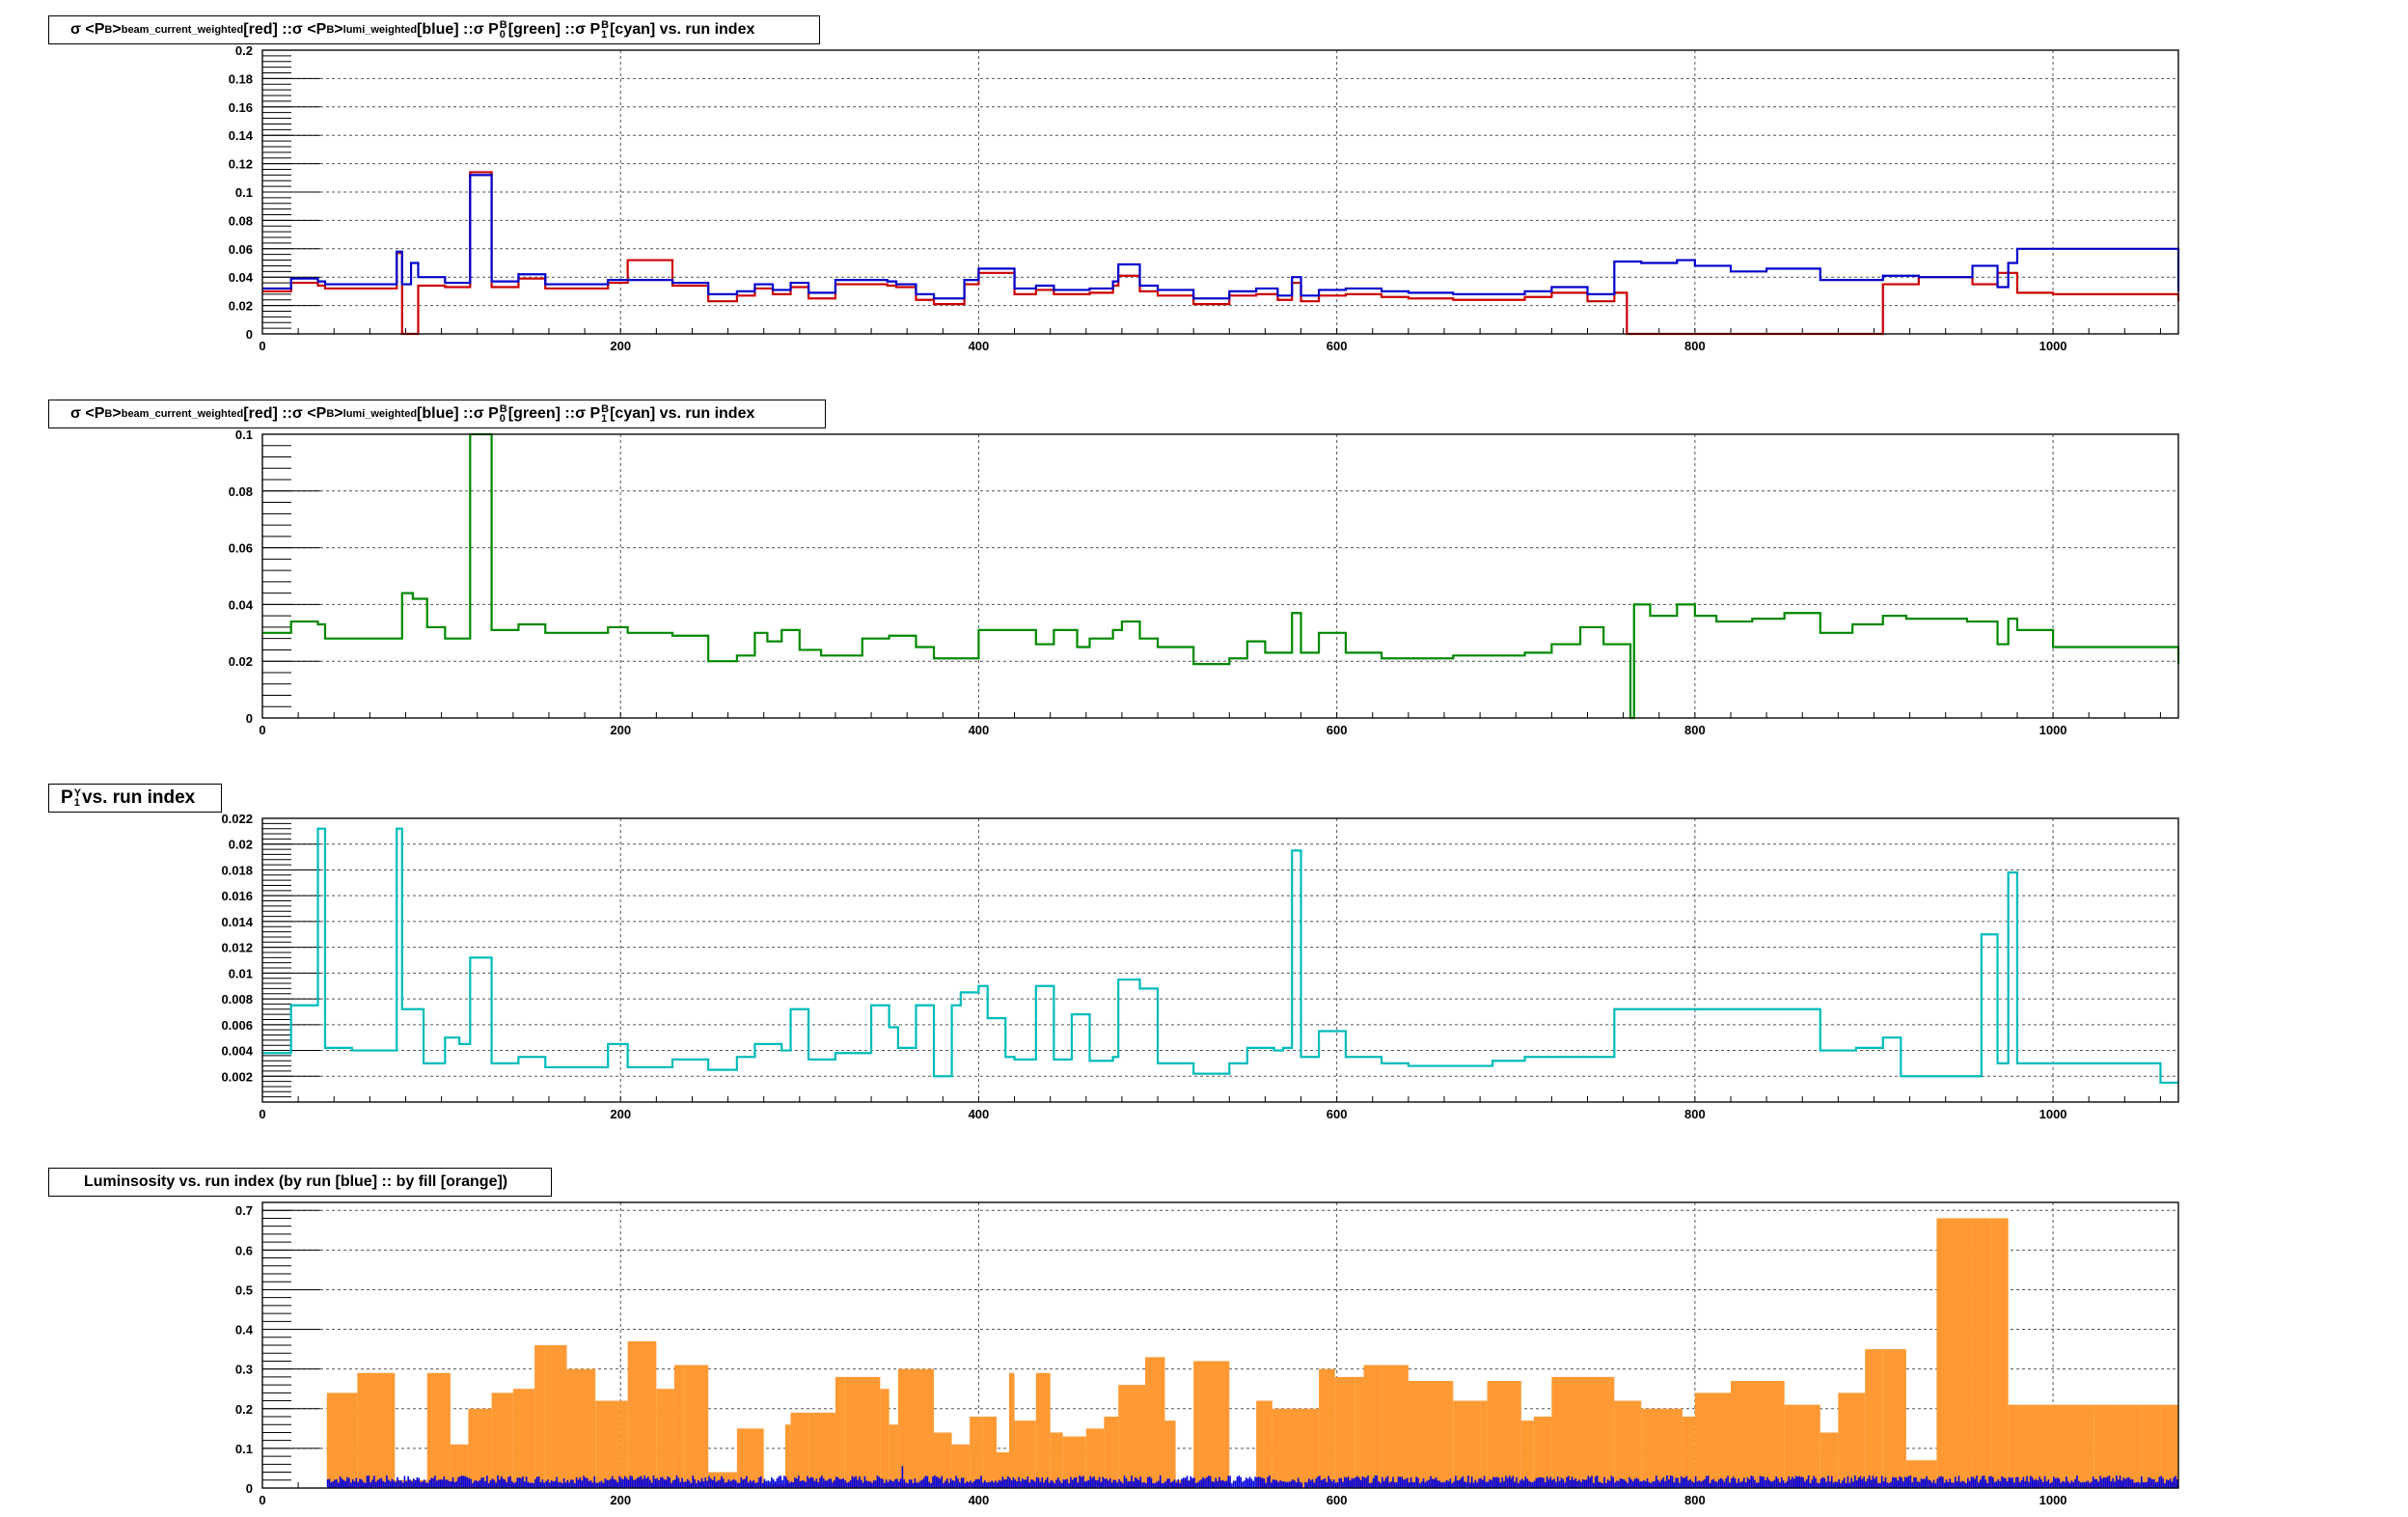  What do you see at coordinates (237, 922) in the screenshot?
I see `y-tick-label: 0.014` at bounding box center [237, 922].